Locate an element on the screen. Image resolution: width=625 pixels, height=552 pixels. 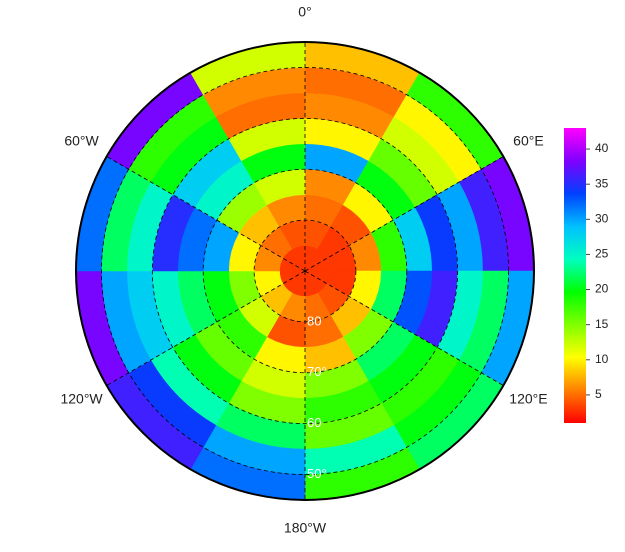
longitude-label: 60°E is located at coordinates (528, 141).